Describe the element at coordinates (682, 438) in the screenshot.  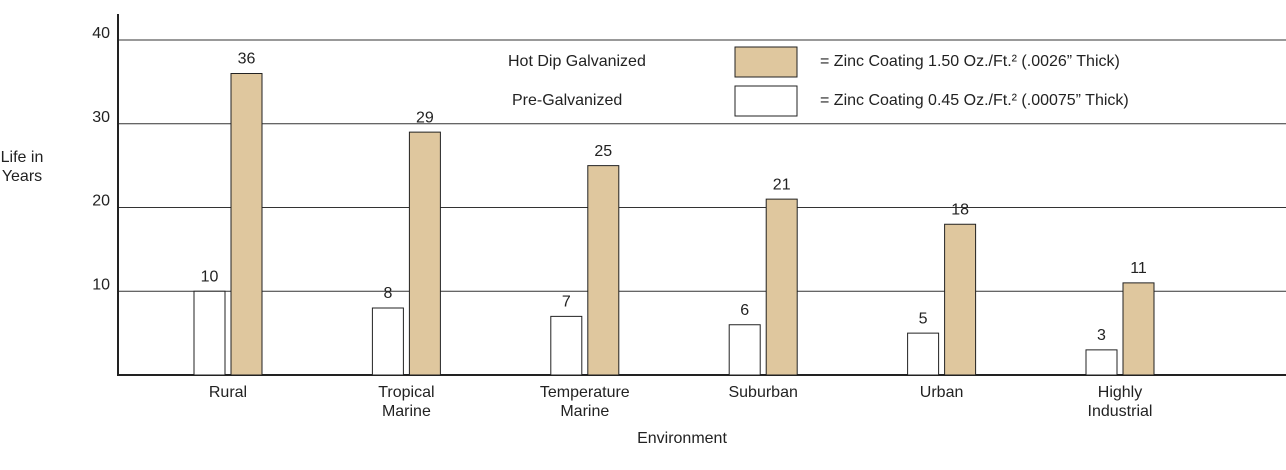
I see `x-axis-label: Environment` at that location.